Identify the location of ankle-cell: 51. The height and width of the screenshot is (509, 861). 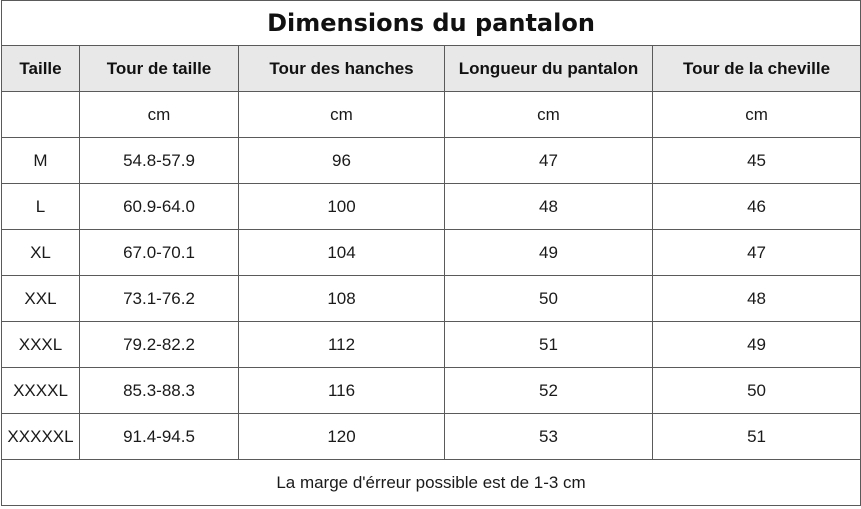
(756, 436).